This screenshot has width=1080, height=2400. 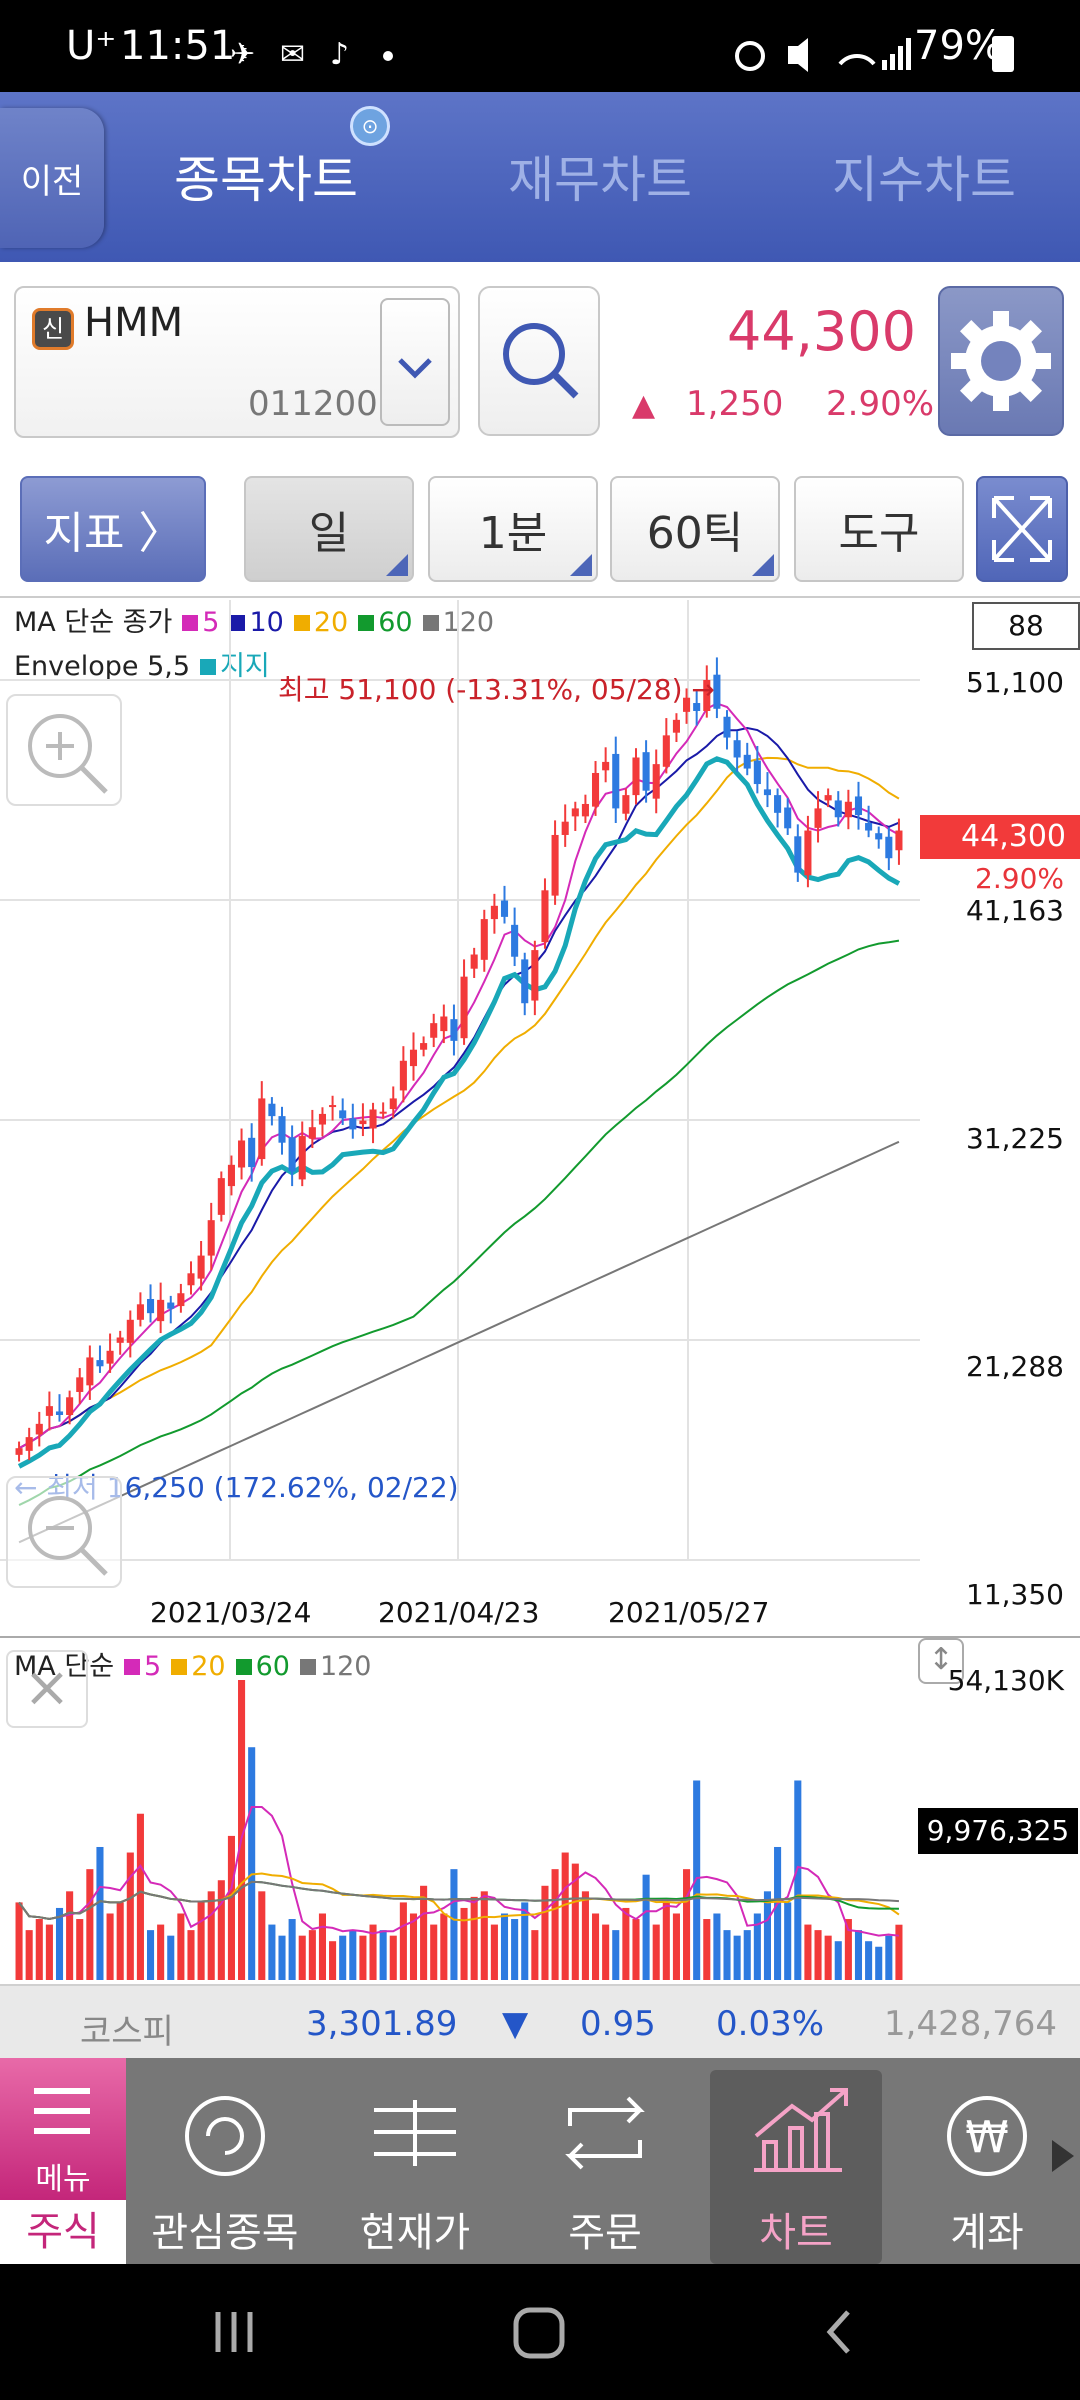 I want to click on envelope-swatch, so click(x=208, y=667).